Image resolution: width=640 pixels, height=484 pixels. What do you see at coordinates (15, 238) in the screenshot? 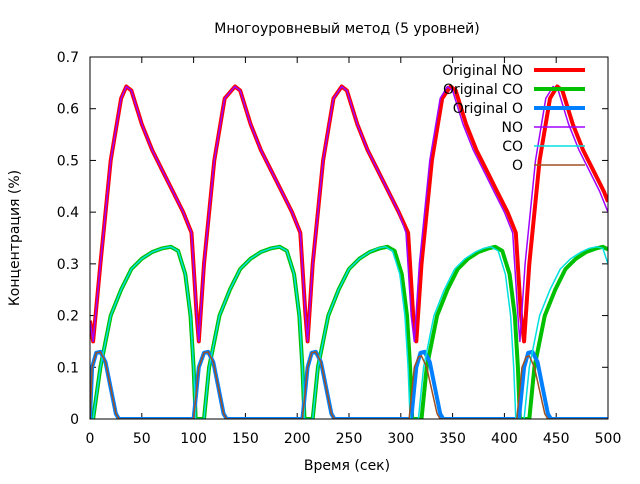
I see `y-axis-label: Концентрация (%)` at bounding box center [15, 238].